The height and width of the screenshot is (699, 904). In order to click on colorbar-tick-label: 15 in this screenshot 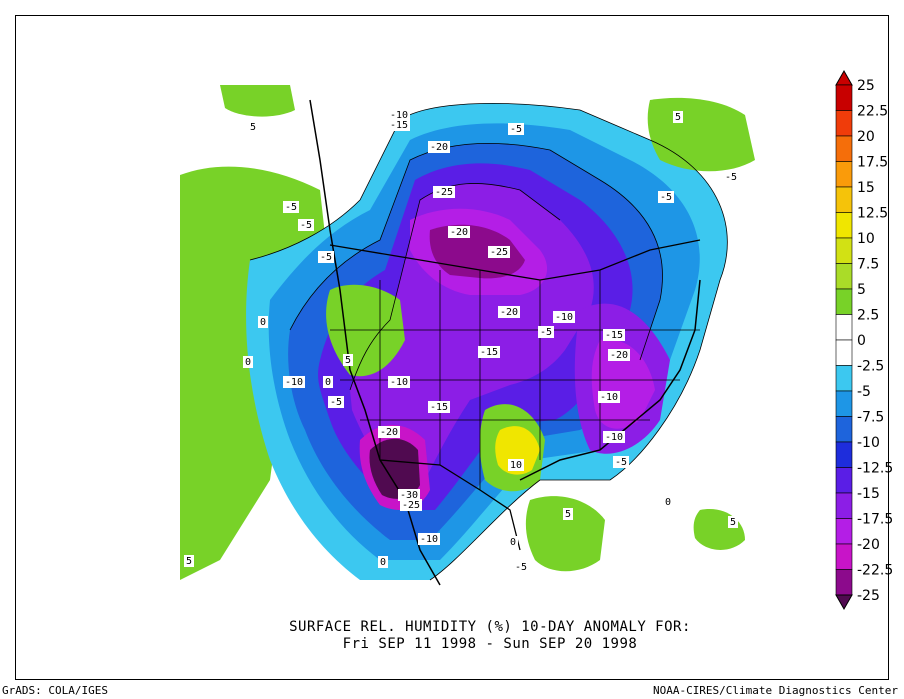, I will do `click(866, 188)`.